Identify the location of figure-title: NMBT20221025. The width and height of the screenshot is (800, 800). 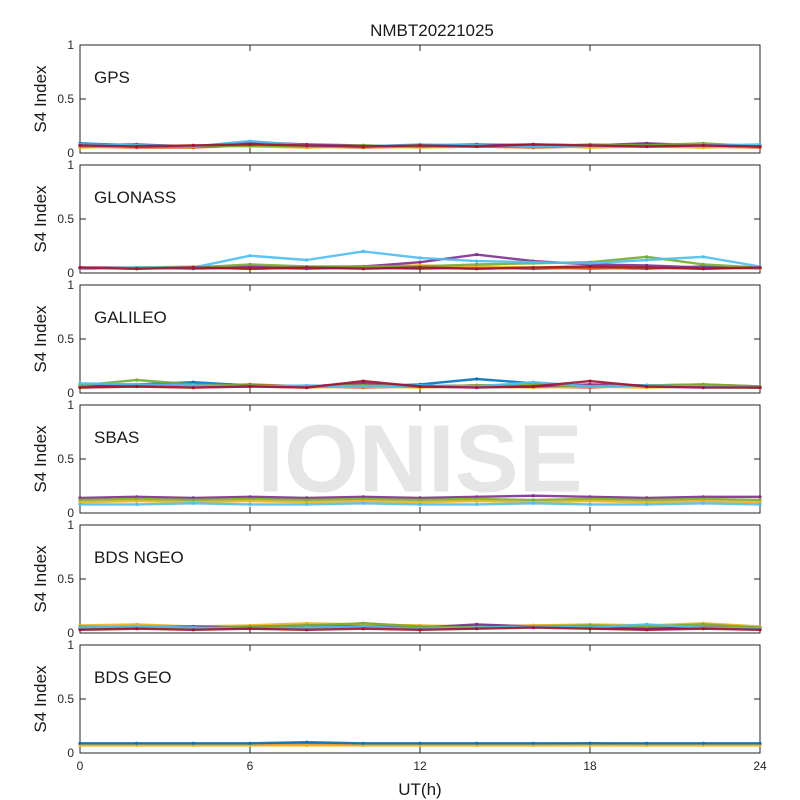
(432, 30).